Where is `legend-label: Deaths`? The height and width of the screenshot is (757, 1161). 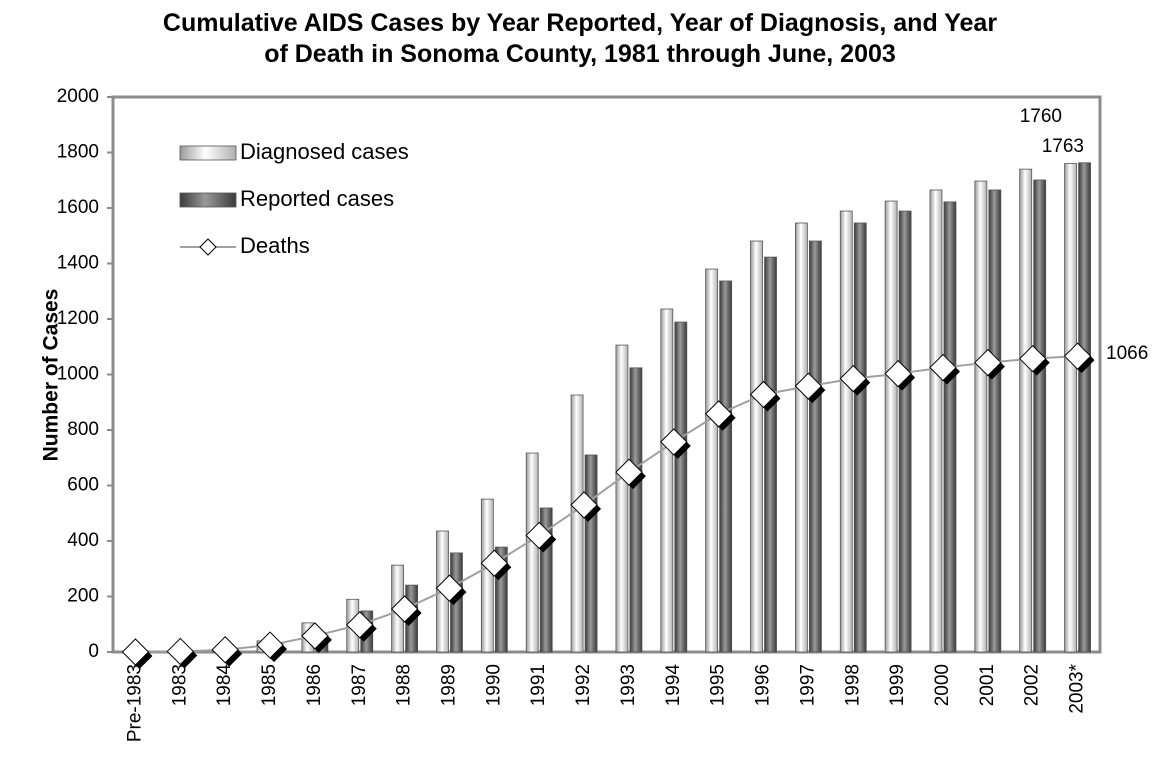
legend-label: Deaths is located at coordinates (275, 245).